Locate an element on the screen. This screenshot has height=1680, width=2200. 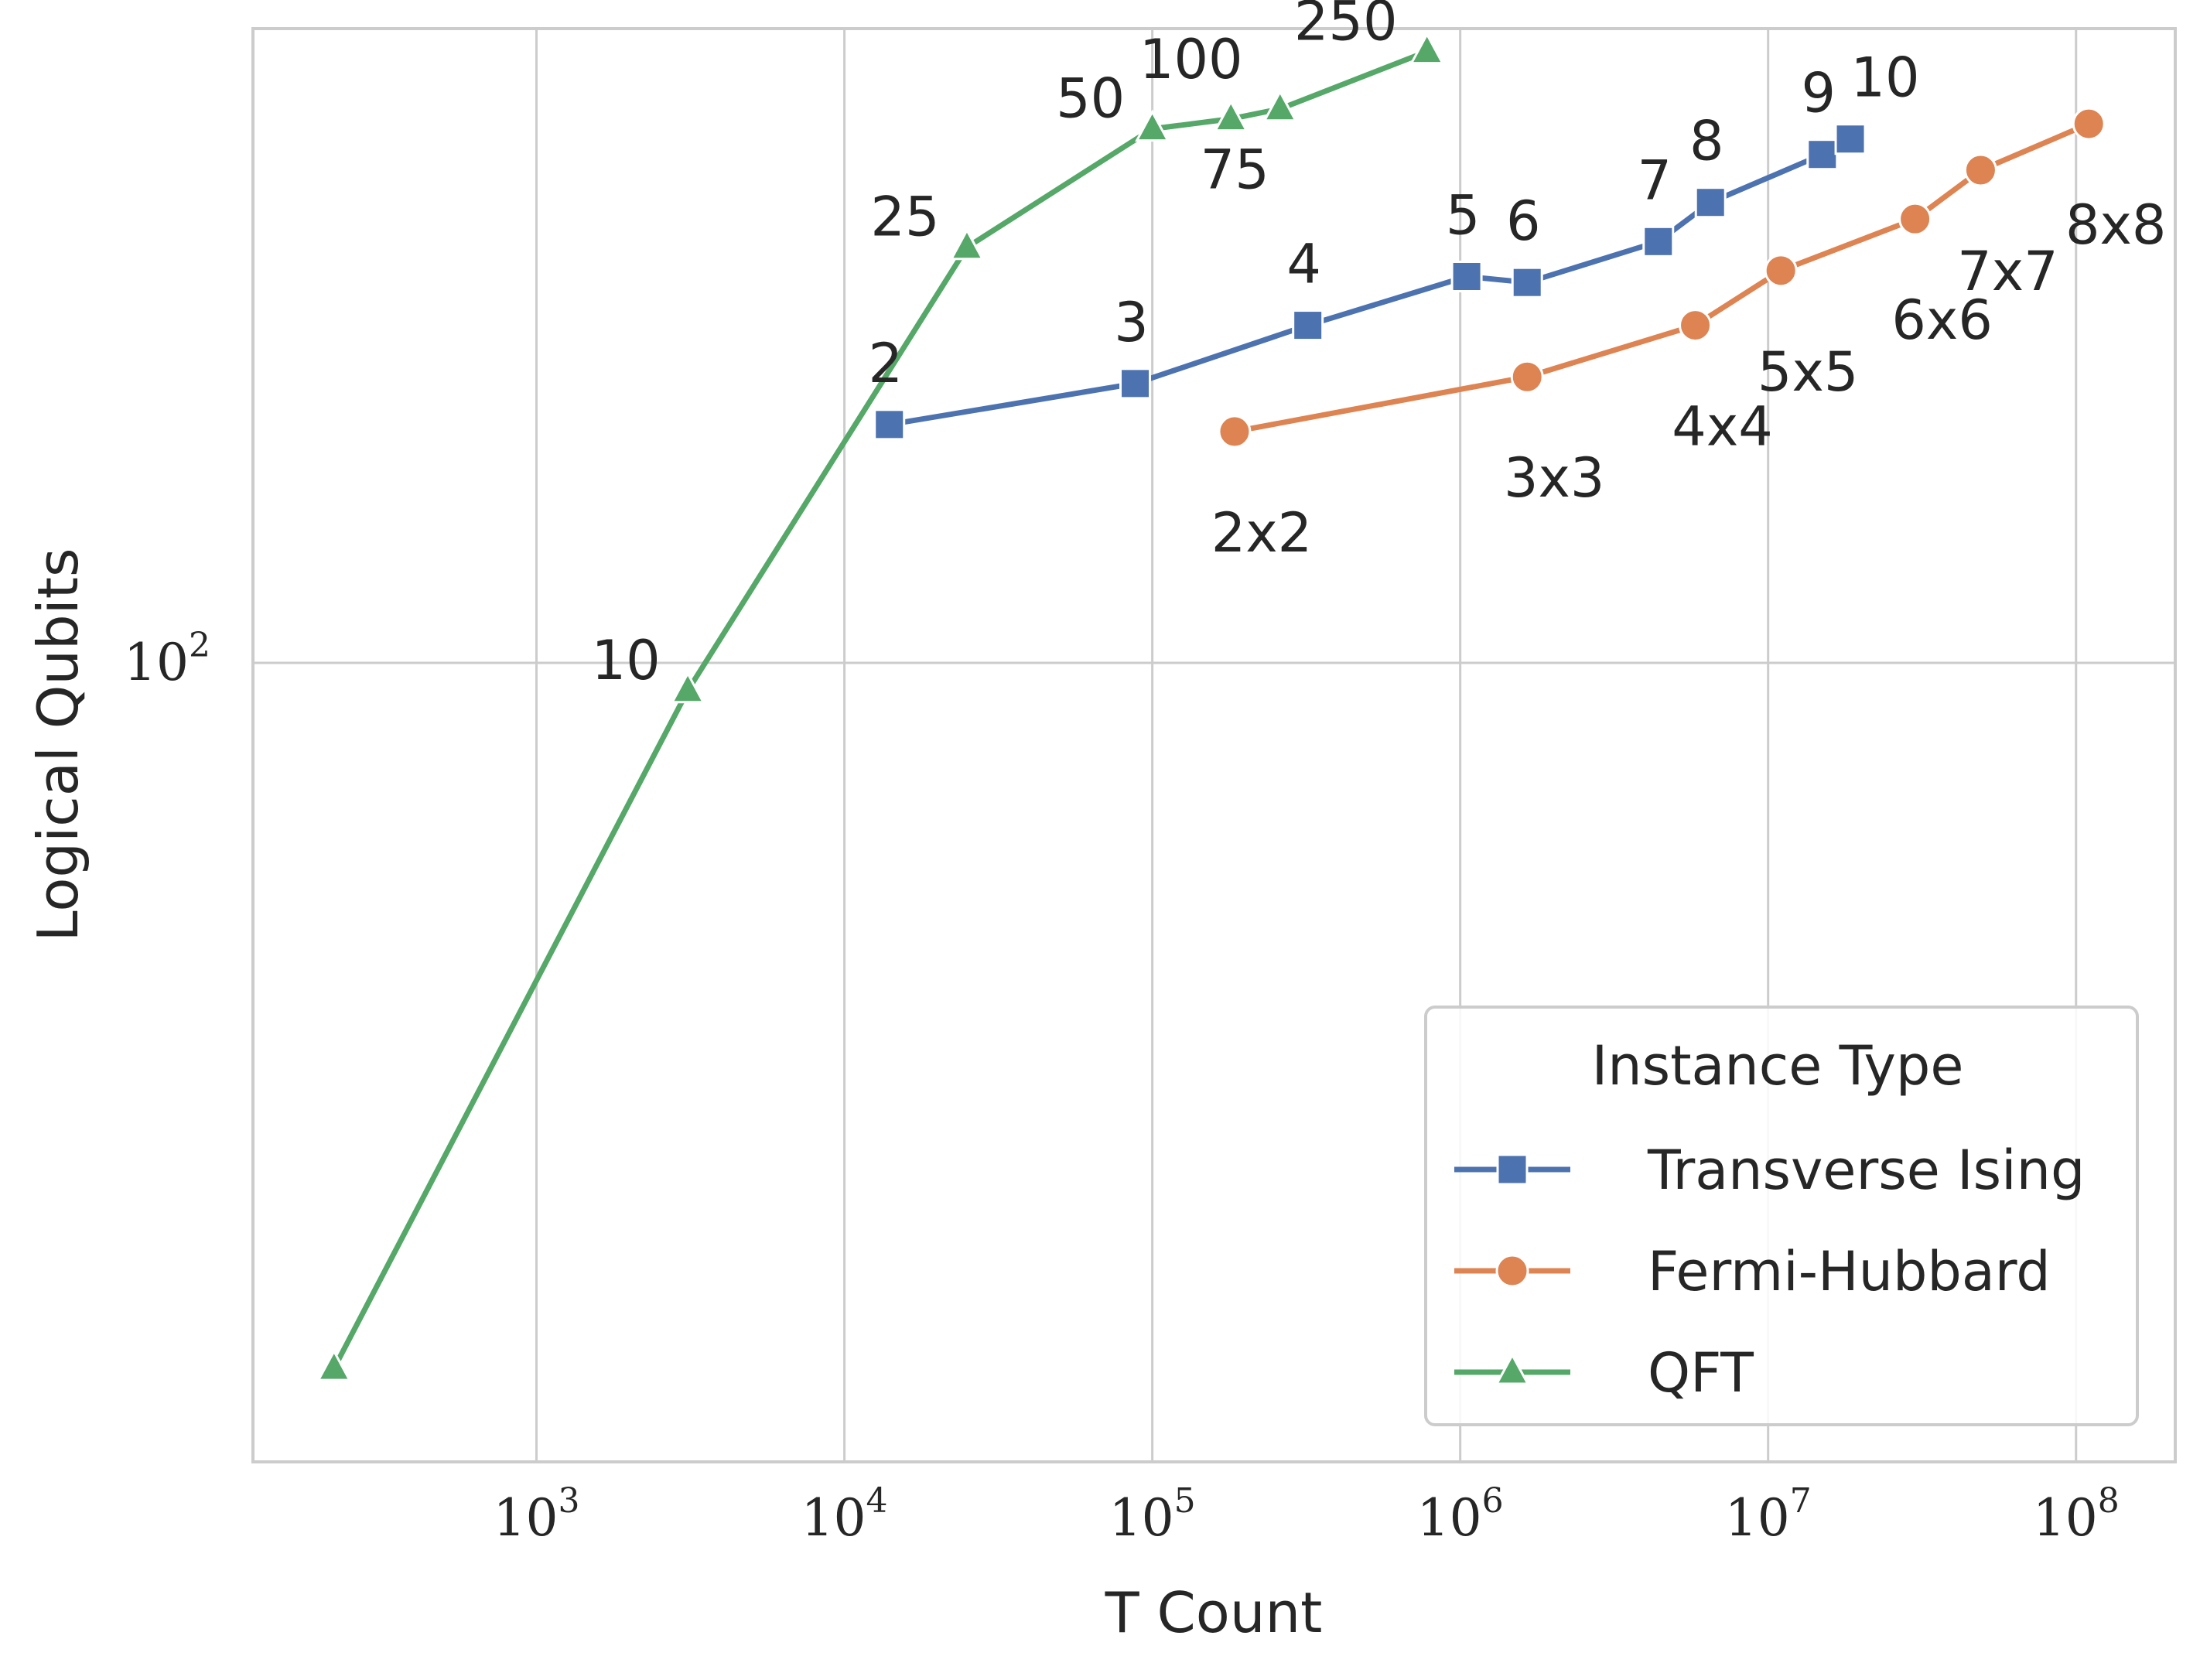
x-tick-label: 10⁷ is located at coordinates (1768, 1515).